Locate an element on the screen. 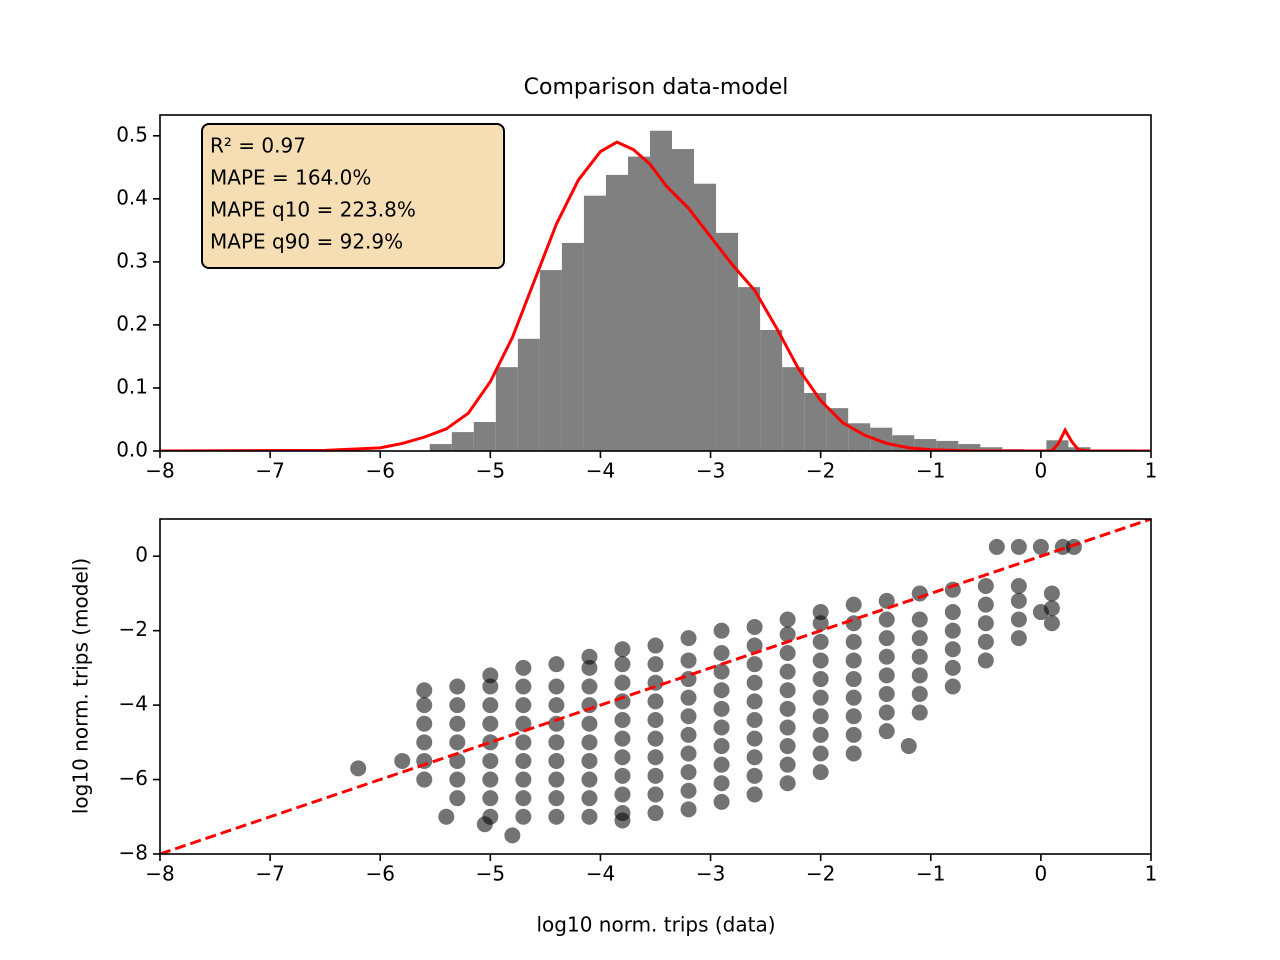  y-axis-label: log10 norm. trips (model) is located at coordinates (81, 686).